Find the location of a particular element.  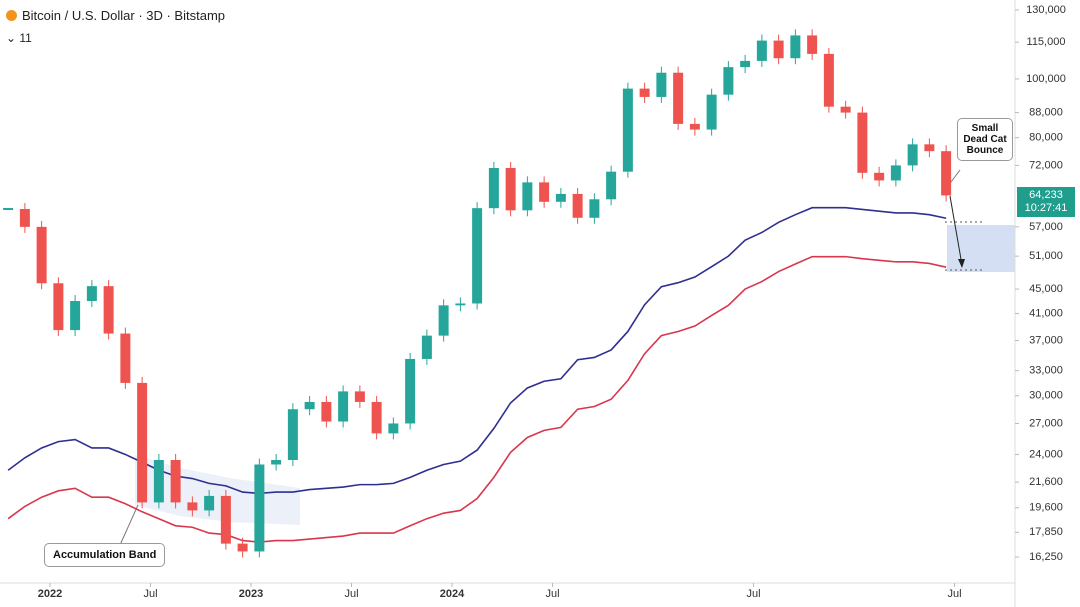

indicator-count: 11 is located at coordinates (25, 38).